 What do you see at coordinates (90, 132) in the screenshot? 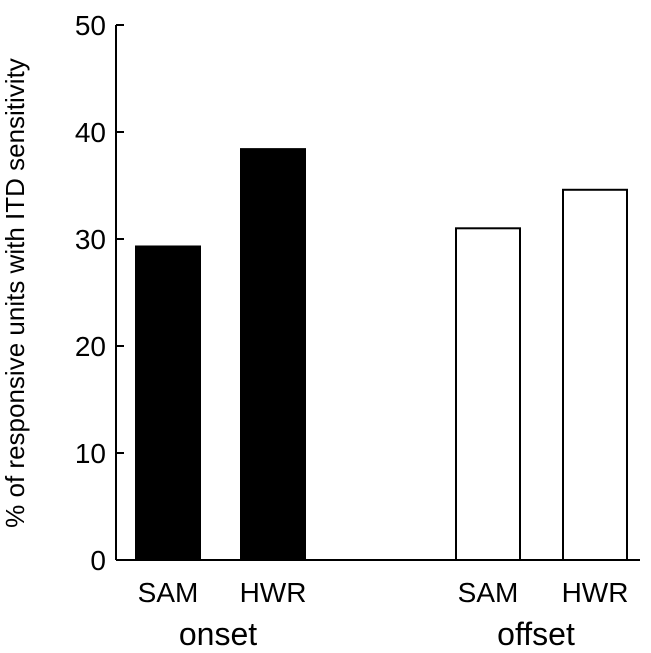
I see `y-tick-label: 40` at bounding box center [90, 132].